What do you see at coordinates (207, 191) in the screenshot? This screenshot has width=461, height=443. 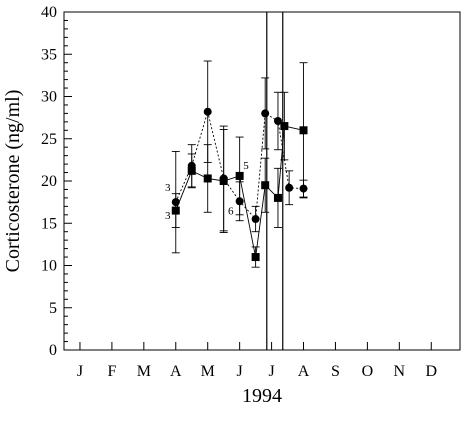 I see `point-annotations: 3 3 6 5` at bounding box center [207, 191].